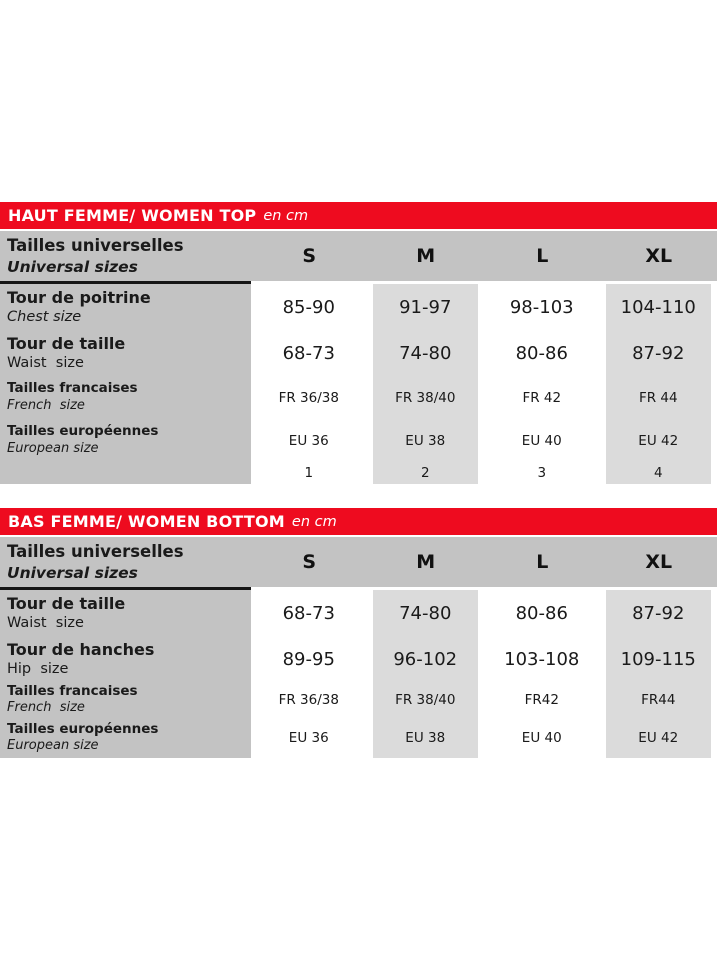 This screenshot has height=960, width=720. I want to click on table-row-size-index: 1 2 3 4, so click(358, 473).